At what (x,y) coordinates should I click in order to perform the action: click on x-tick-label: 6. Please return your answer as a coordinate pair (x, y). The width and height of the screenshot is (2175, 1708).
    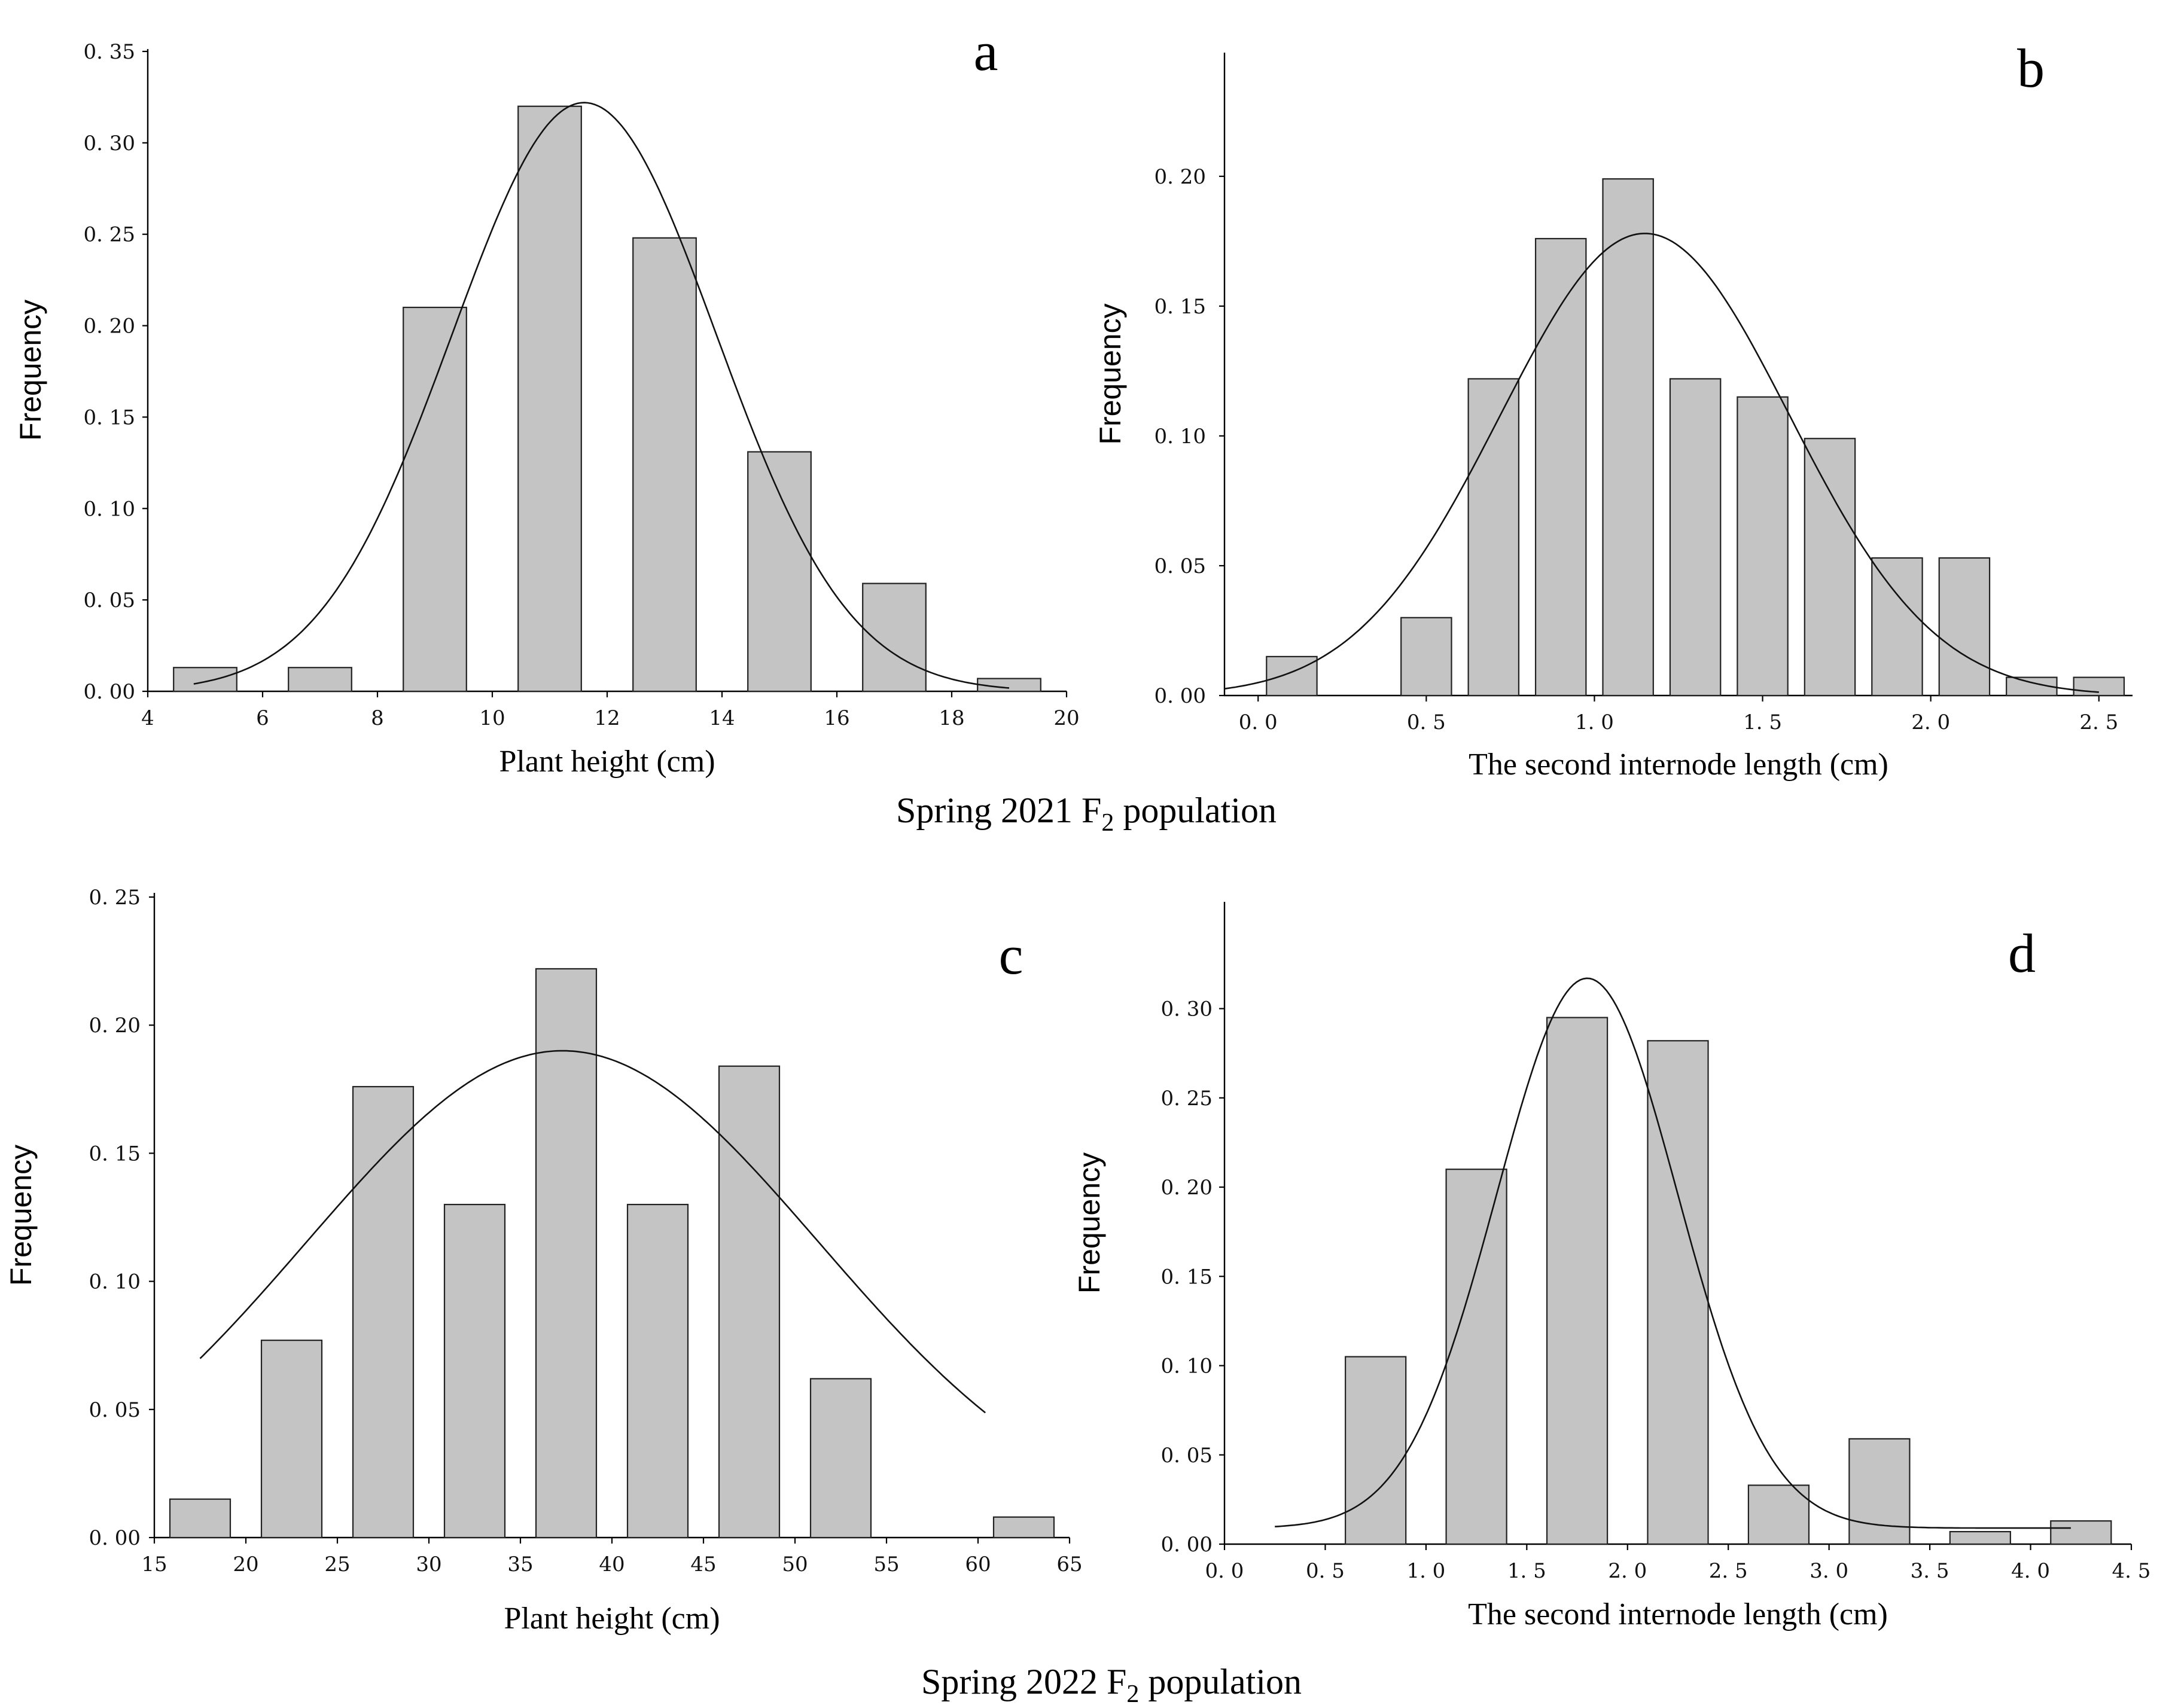
    Looking at the image, I should click on (263, 718).